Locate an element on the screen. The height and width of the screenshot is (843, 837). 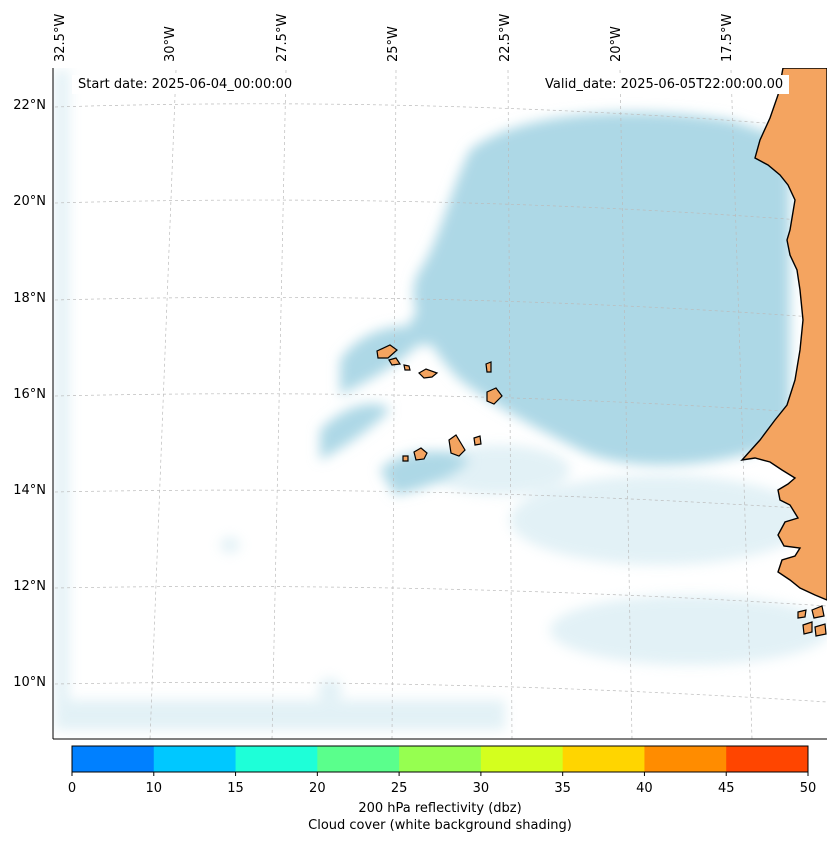
cape-verde-islands is located at coordinates (439, 403).